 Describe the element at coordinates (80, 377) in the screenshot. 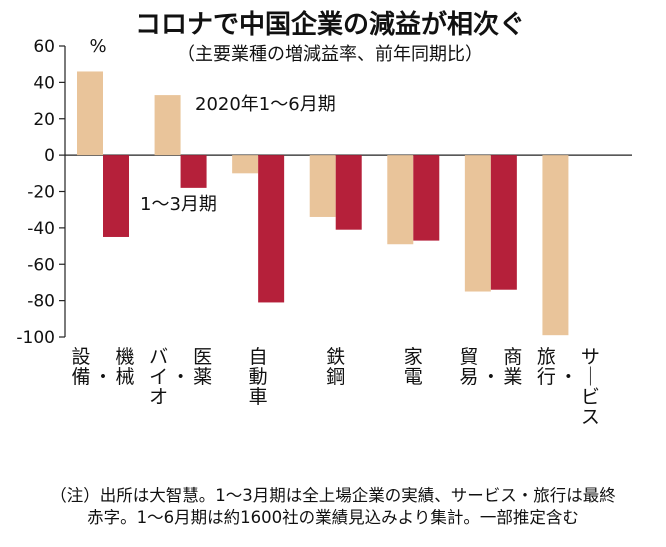

I see `x-category-label: 備` at that location.